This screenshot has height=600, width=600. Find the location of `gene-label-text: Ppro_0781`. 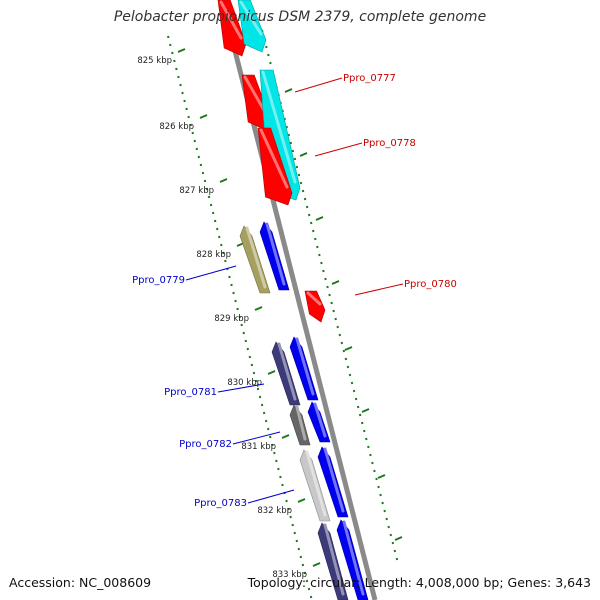

gene-label-text: Ppro_0781 is located at coordinates (190, 392).